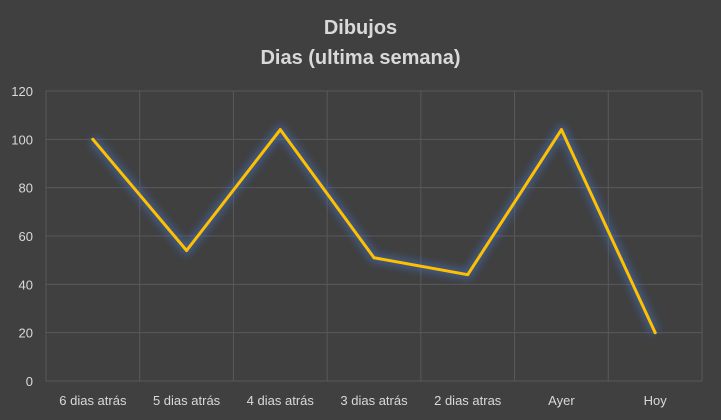 The width and height of the screenshot is (721, 420). Describe the element at coordinates (26, 333) in the screenshot. I see `y-tick-label: 20` at that location.